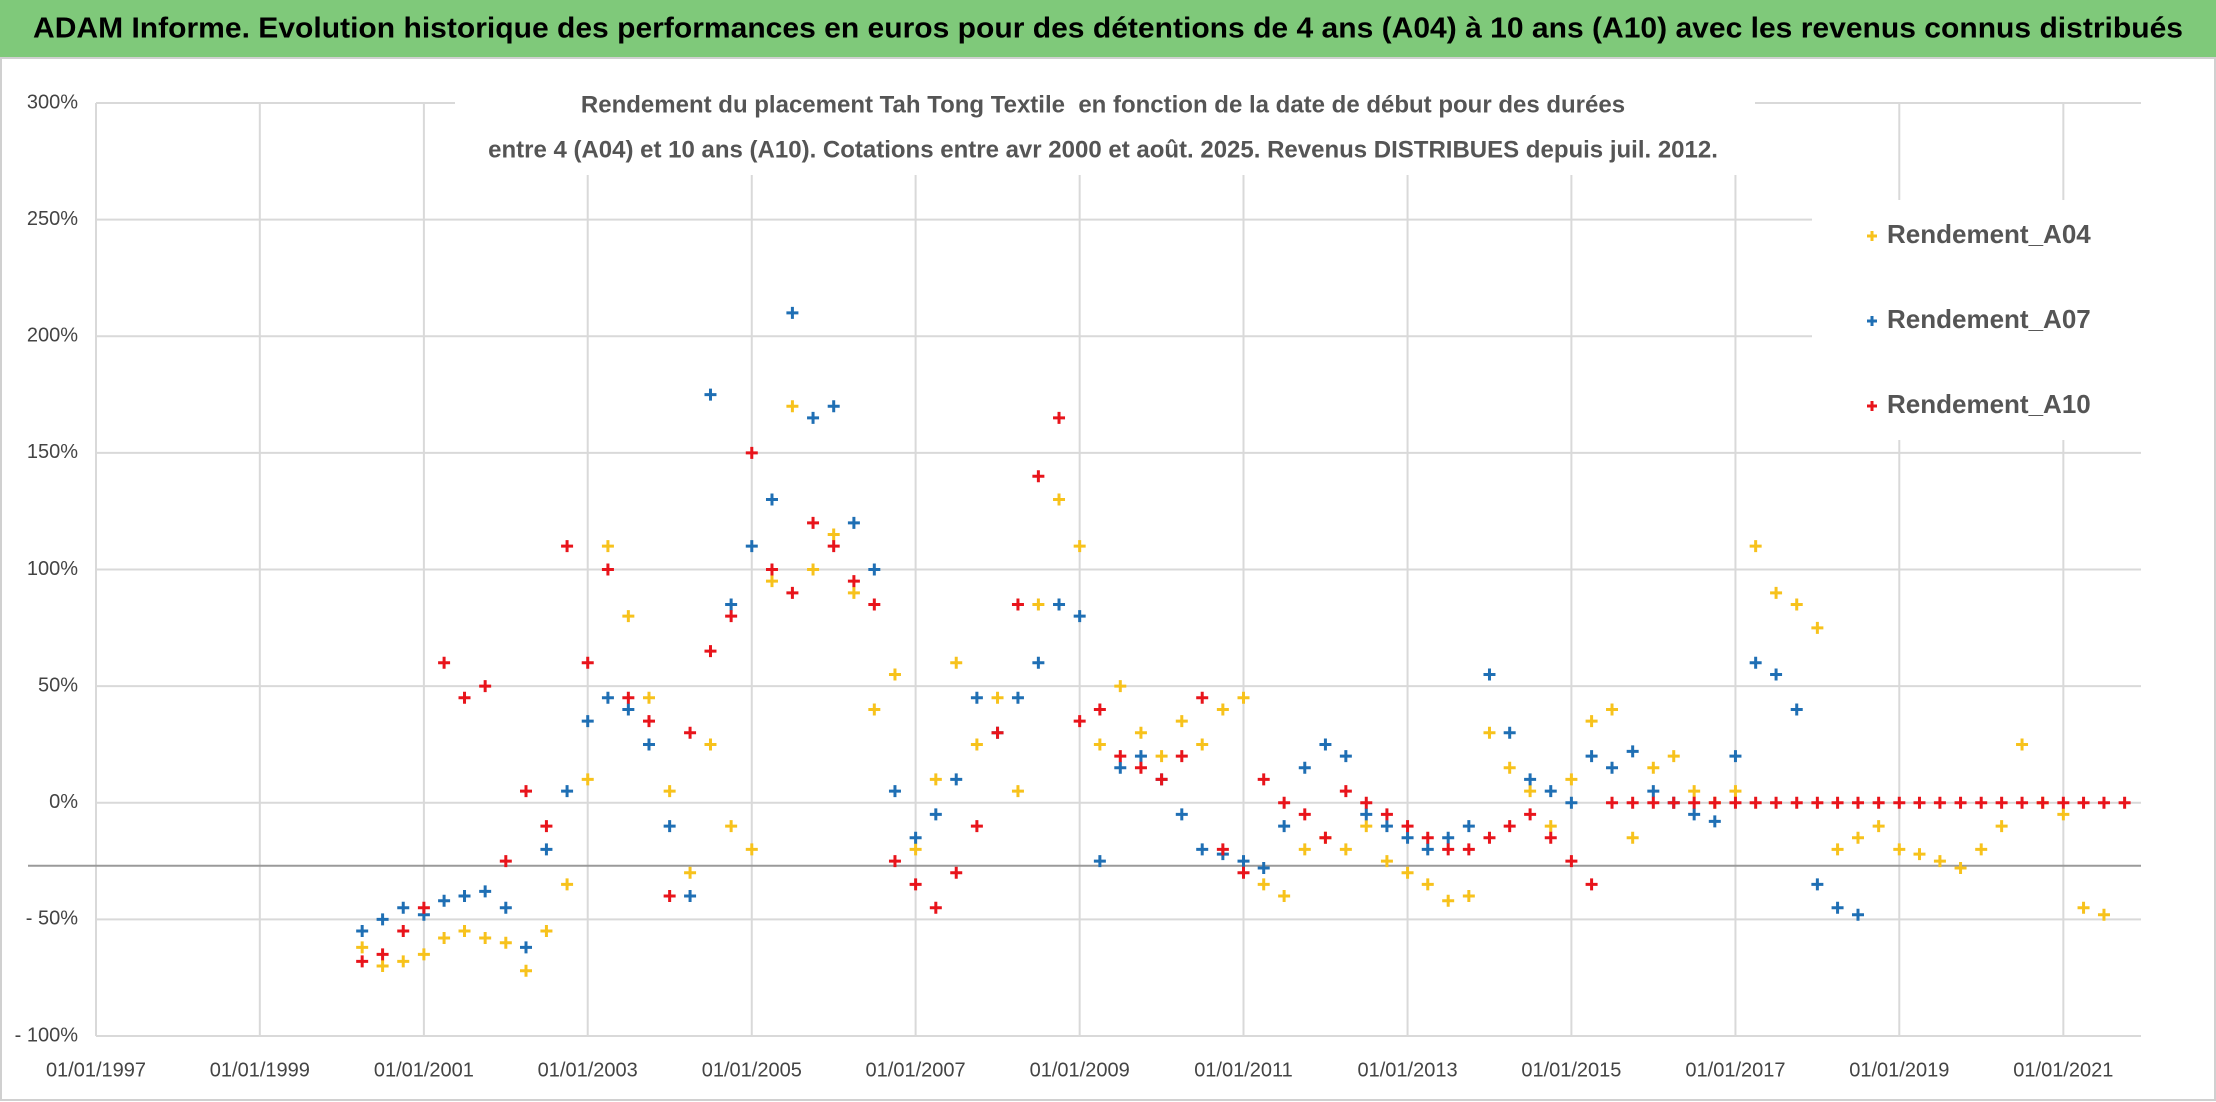  I want to click on x-tick-label: 01/01/2021, so click(2063, 1070).